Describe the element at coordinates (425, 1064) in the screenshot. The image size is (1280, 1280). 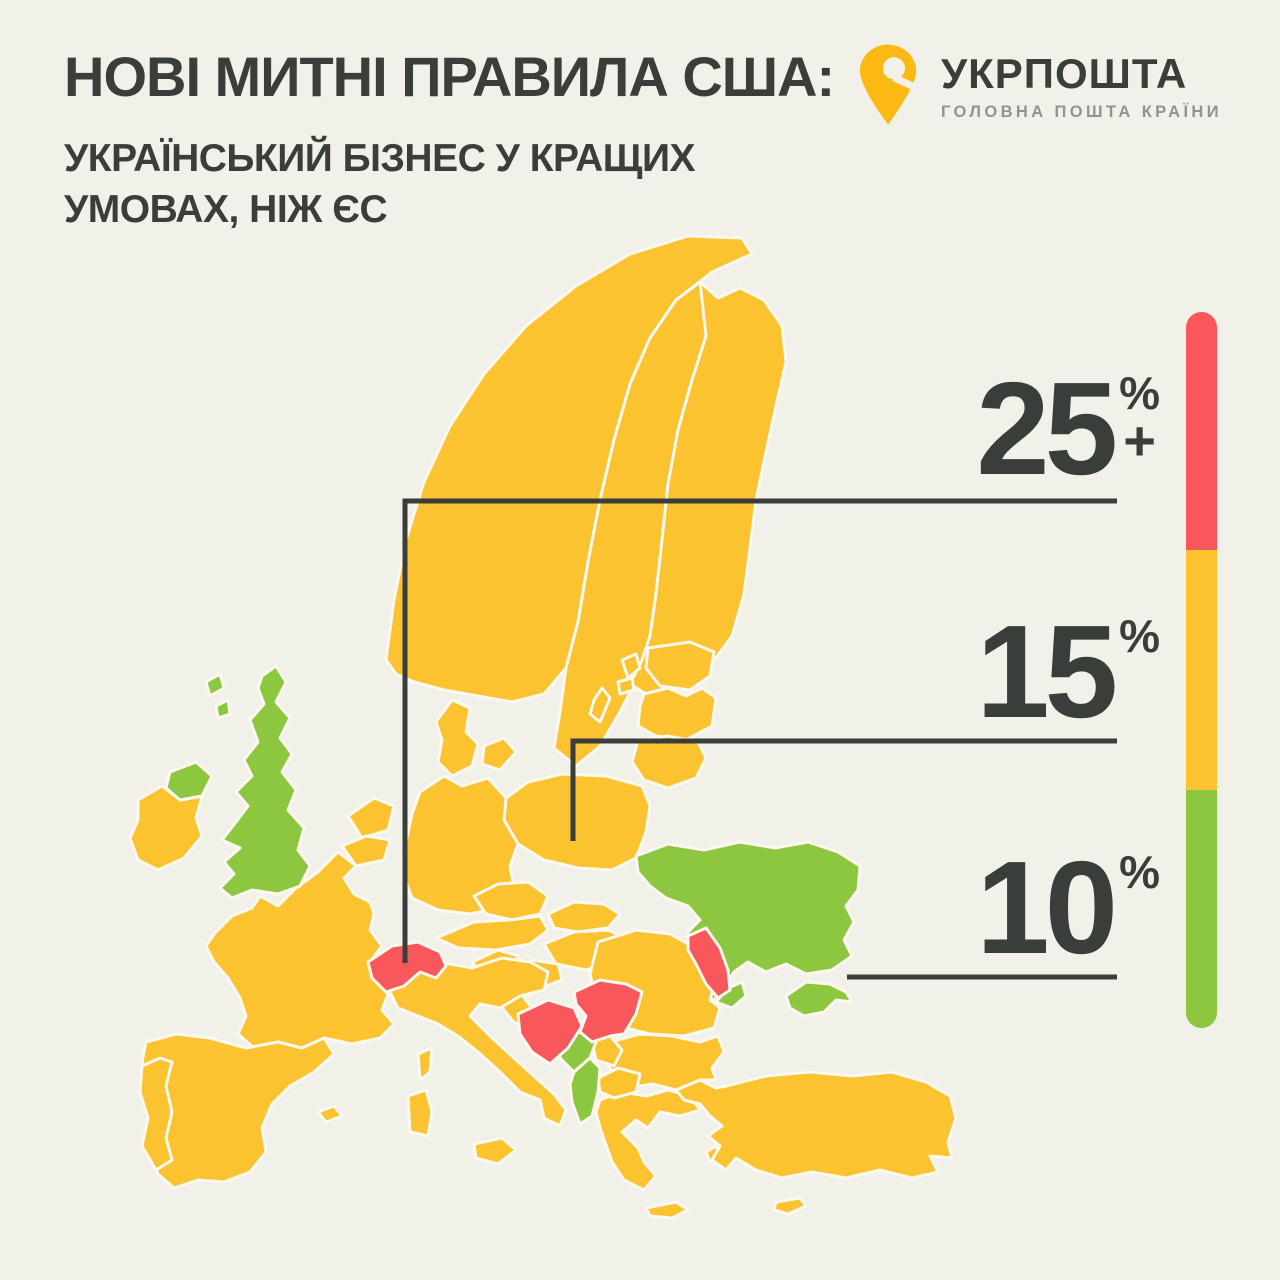
I see `island-corsica` at that location.